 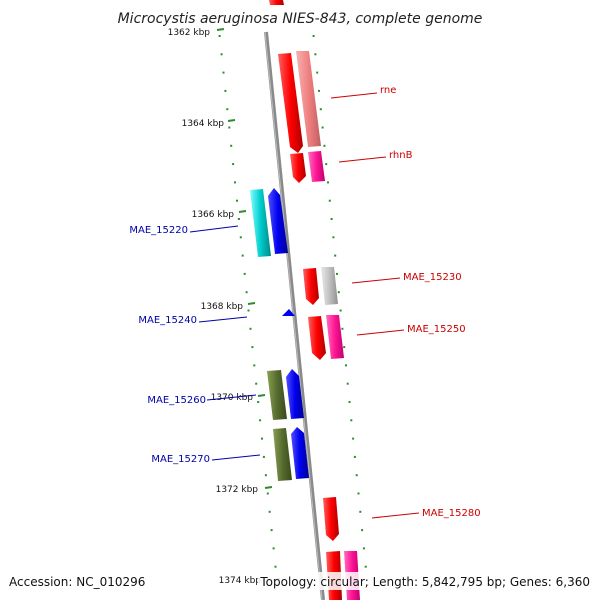 I want to click on label-MAE_15220: MAE_15220, so click(x=158, y=230).